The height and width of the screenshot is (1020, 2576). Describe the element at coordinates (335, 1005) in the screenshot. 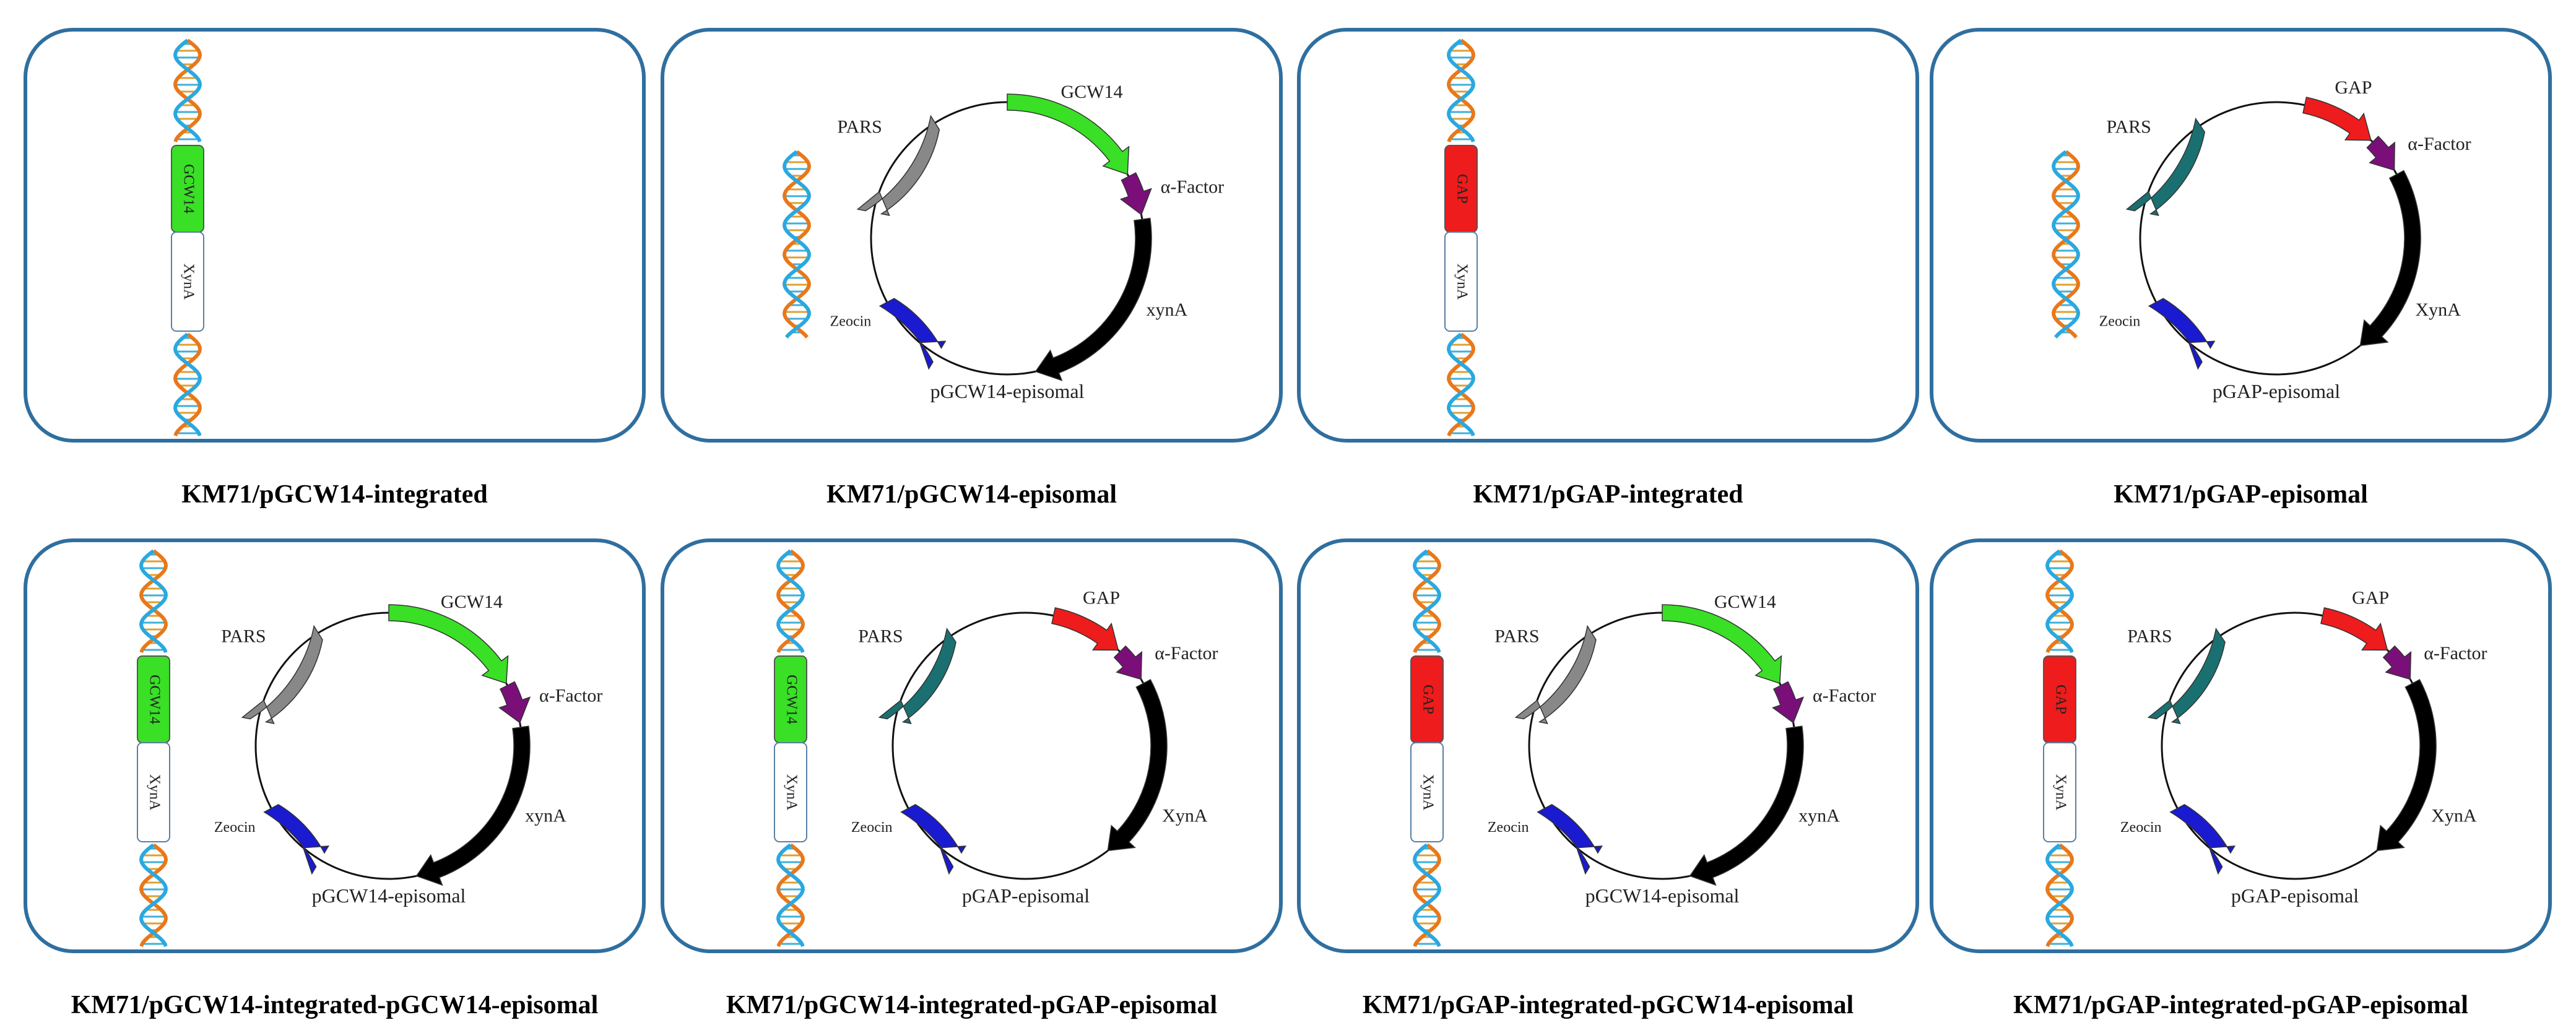

I see `panel-caption: KM71/pGCW14-integrated-pGCW14-episomal` at that location.